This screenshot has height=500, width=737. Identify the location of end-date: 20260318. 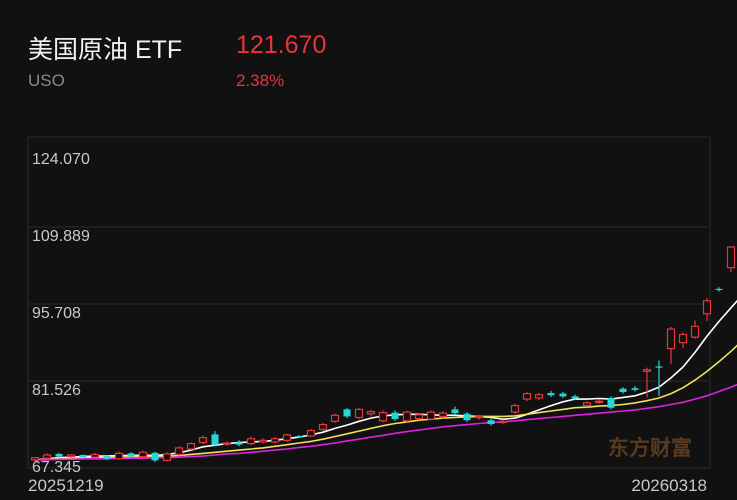
(669, 485).